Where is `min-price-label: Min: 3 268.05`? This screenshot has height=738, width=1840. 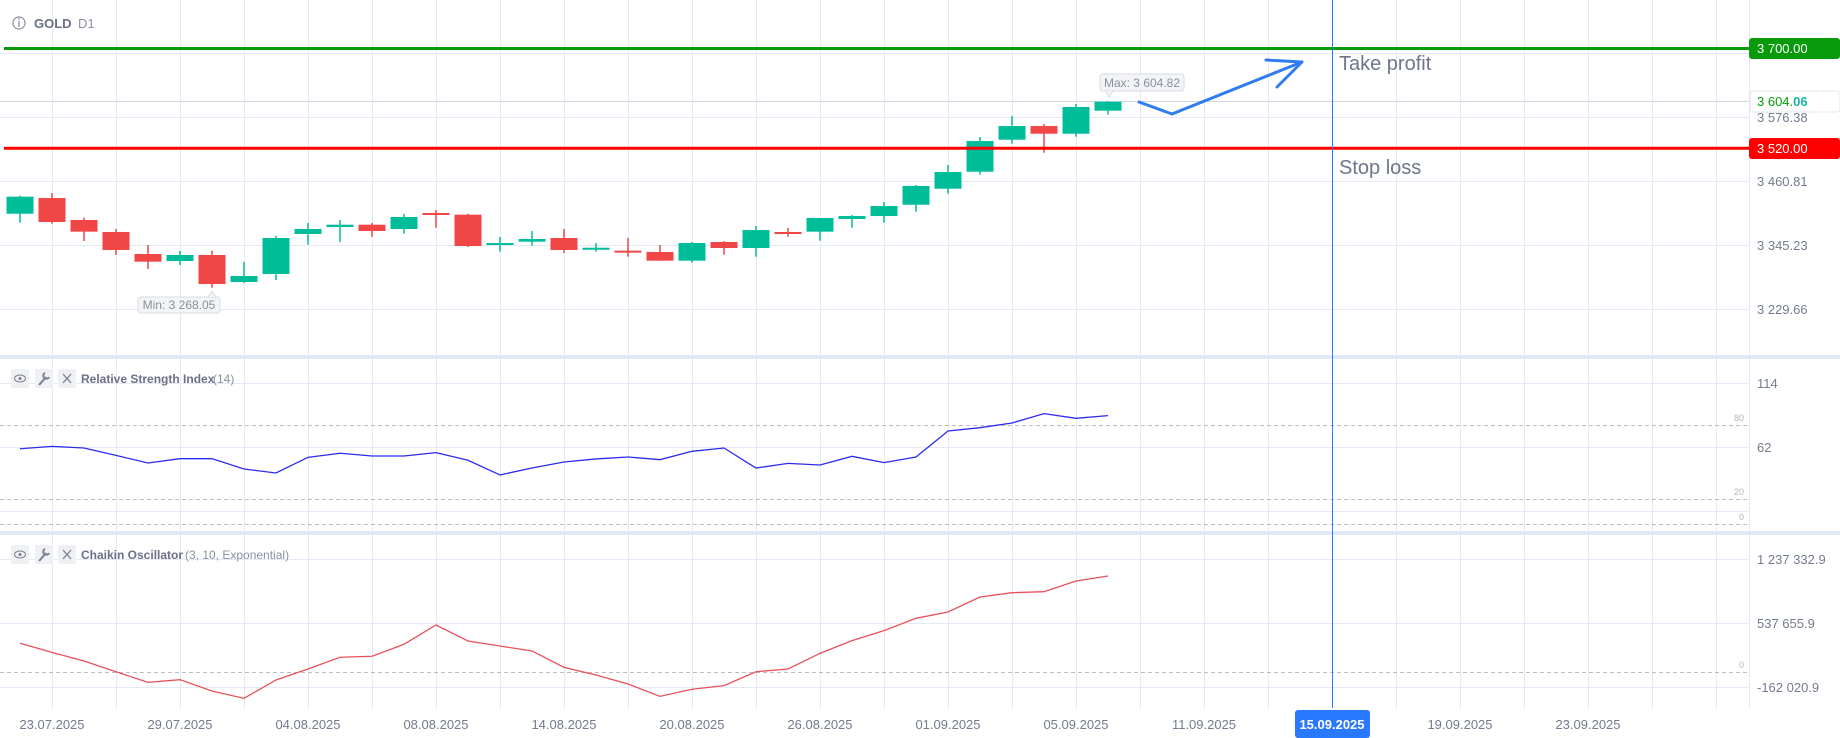 min-price-label: Min: 3 268.05 is located at coordinates (179, 305).